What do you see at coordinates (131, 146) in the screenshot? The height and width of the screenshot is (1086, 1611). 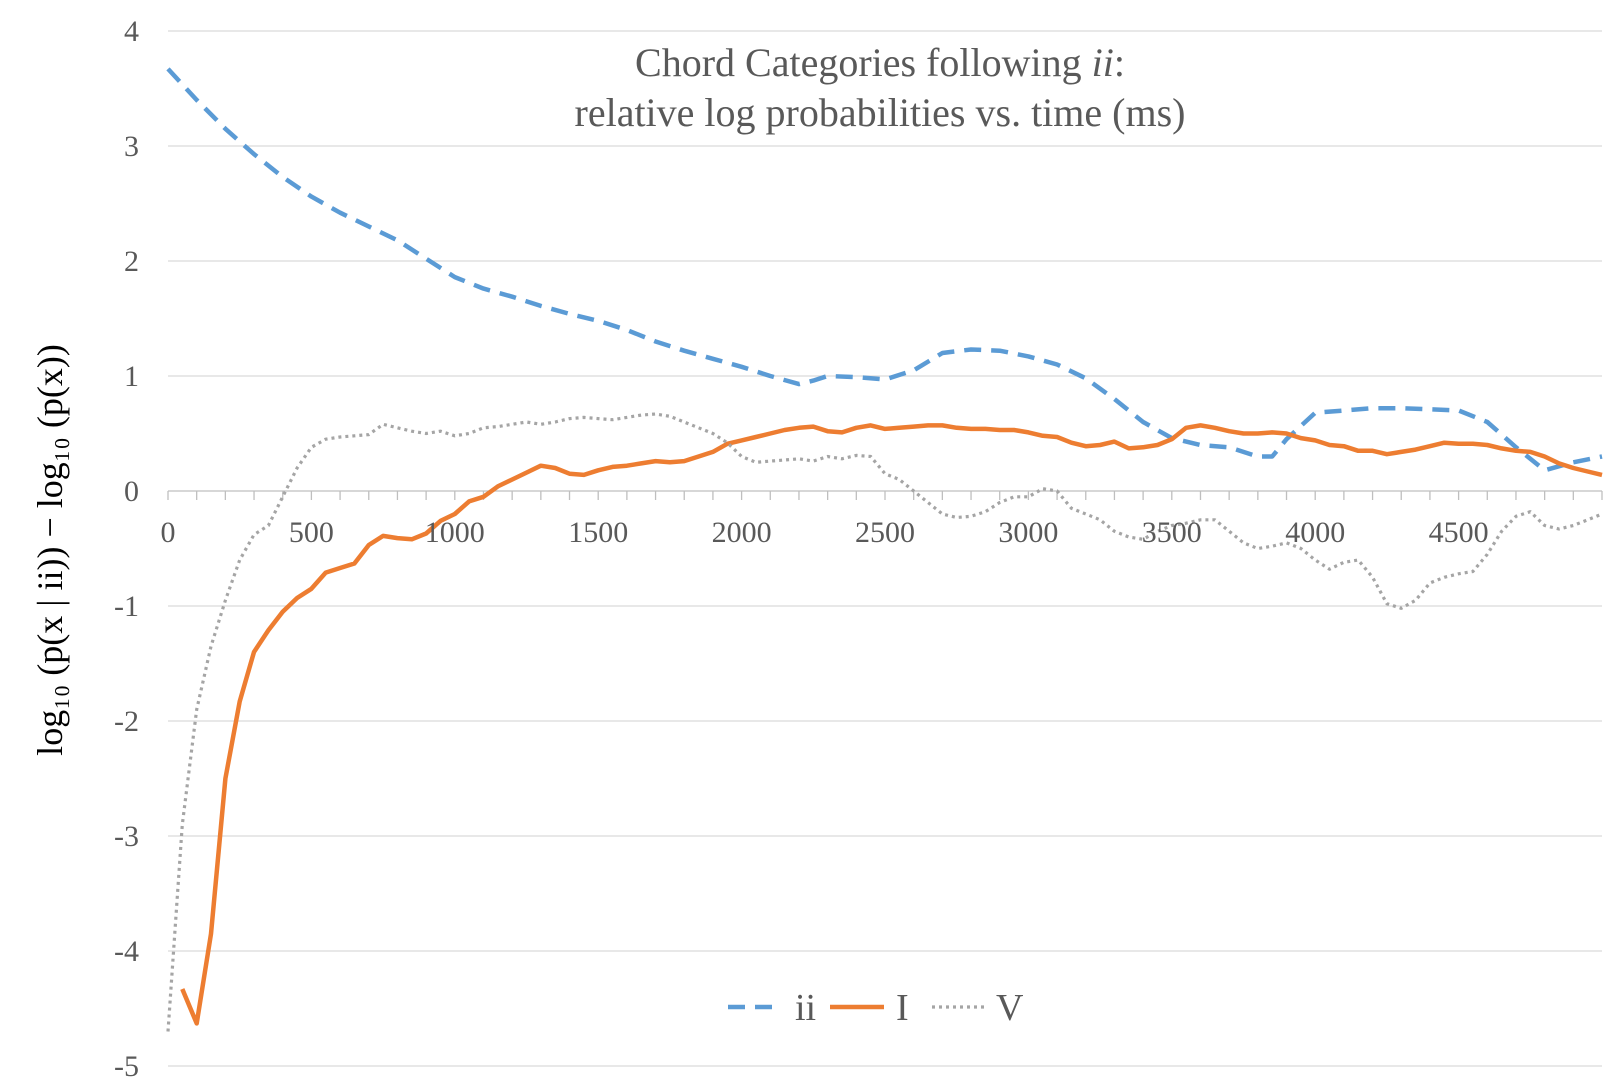 I see `y-tick-label: 3` at bounding box center [131, 146].